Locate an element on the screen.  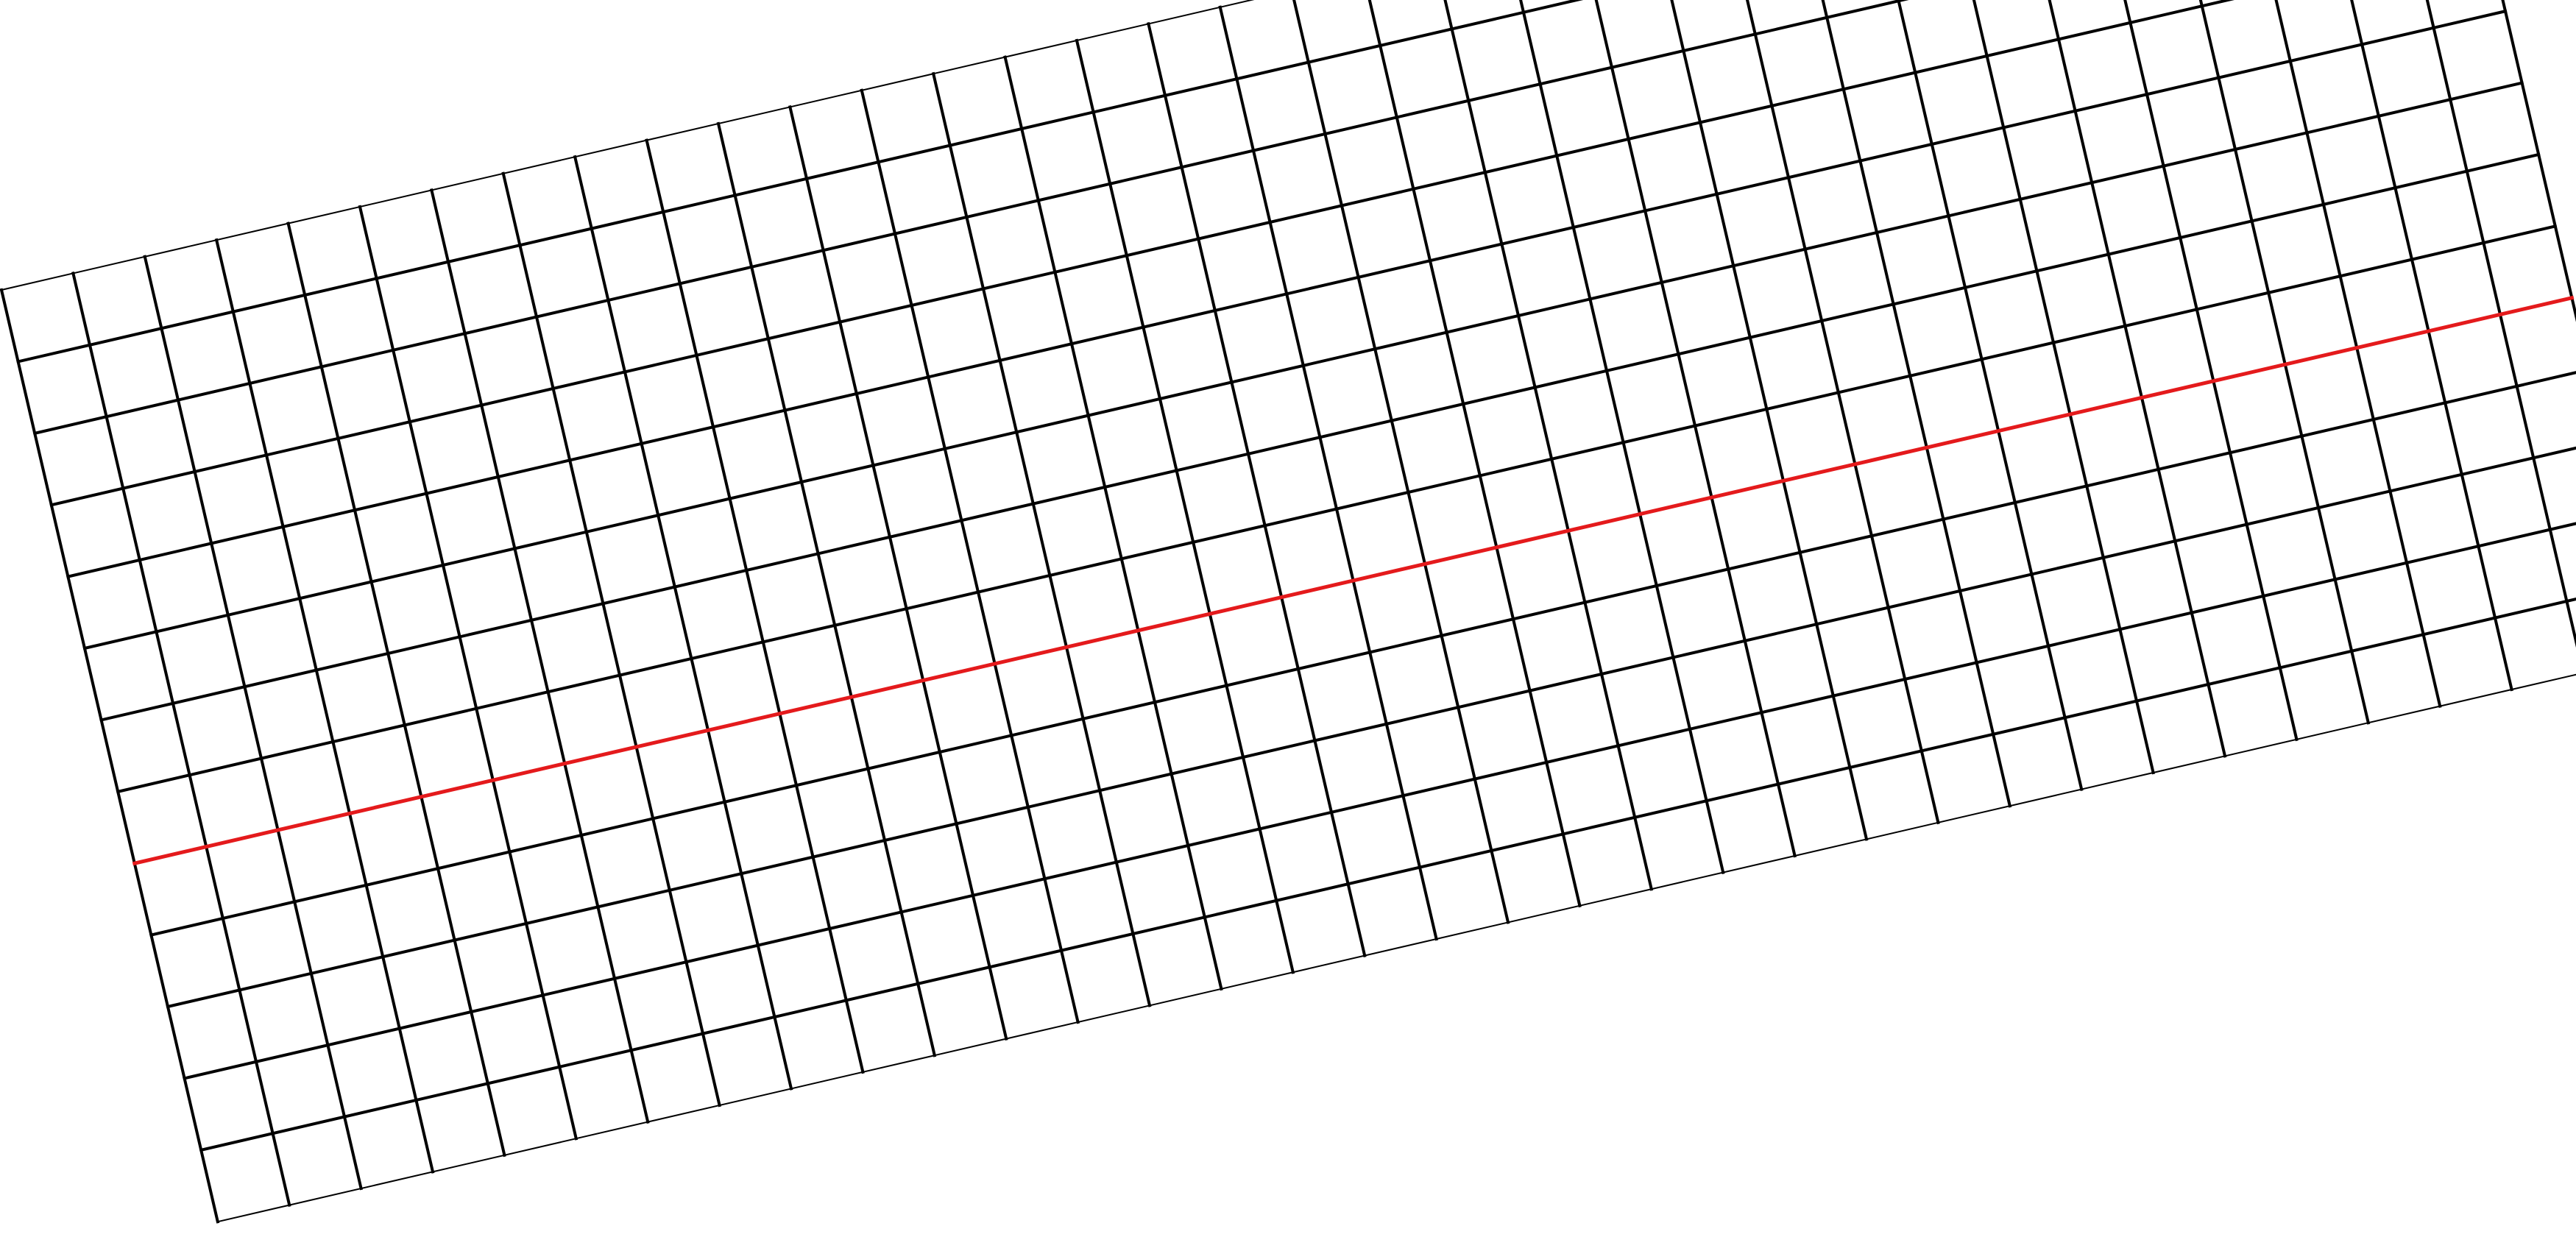
grid-border-right is located at coordinates (2538, 161).